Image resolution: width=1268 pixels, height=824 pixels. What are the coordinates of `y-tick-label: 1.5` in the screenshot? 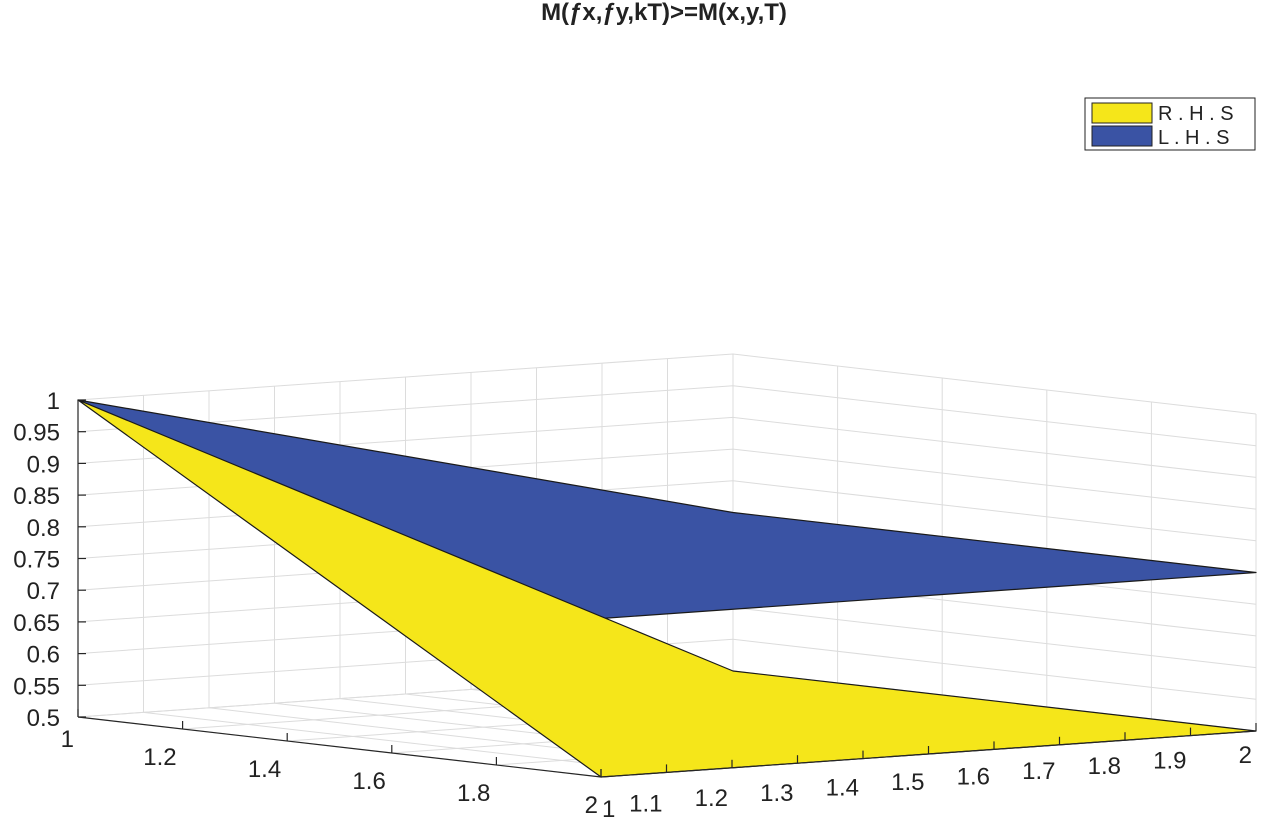 It's located at (907, 782).